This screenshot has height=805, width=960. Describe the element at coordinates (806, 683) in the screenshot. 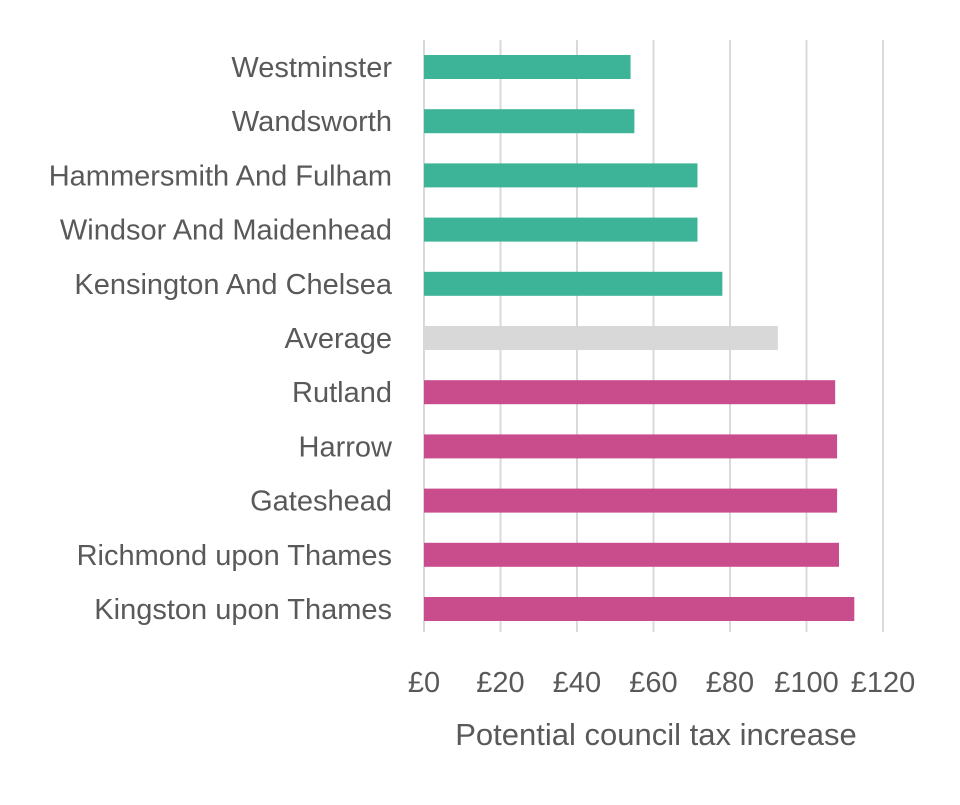

I see `x-tick-label: £100` at that location.